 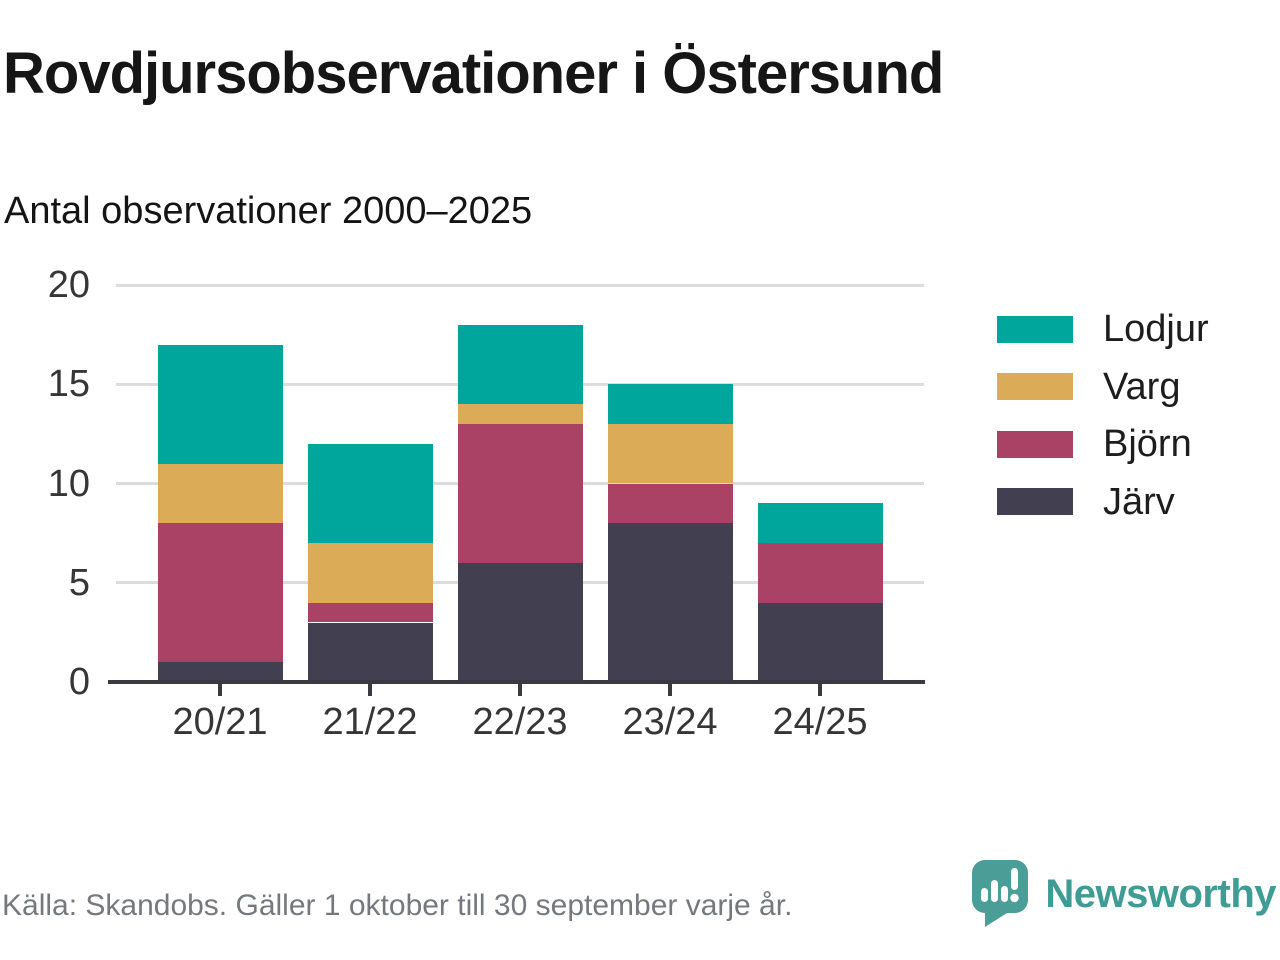 I want to click on legend-item-jarv: Järv, so click(x=1086, y=502).